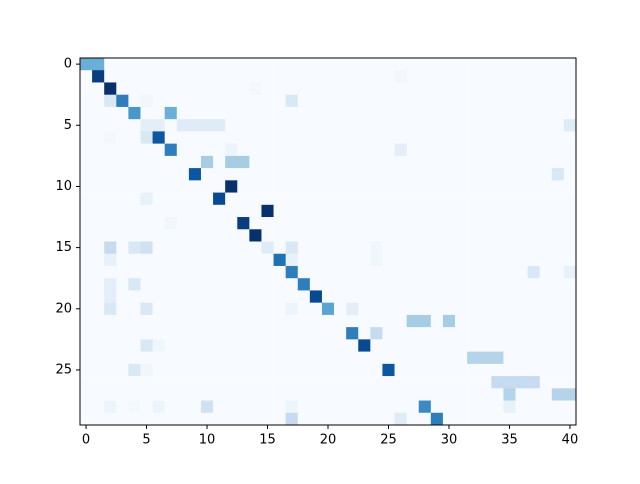  Describe the element at coordinates (328, 440) in the screenshot. I see `x-tick-label: 20` at that location.